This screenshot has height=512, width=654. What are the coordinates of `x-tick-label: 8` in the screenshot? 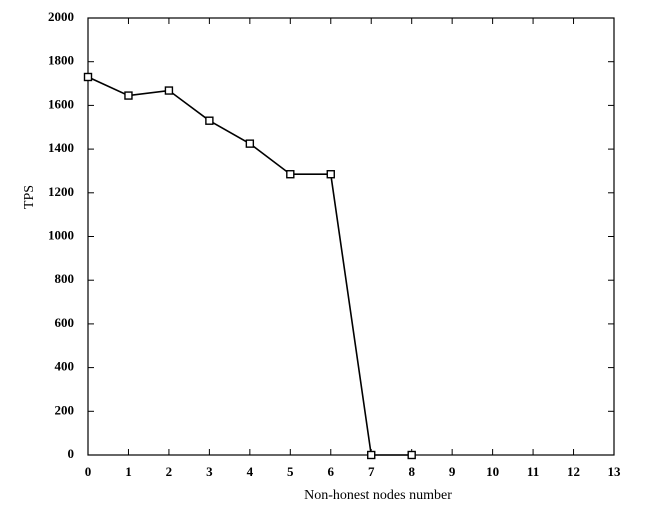 It's located at (411, 471).